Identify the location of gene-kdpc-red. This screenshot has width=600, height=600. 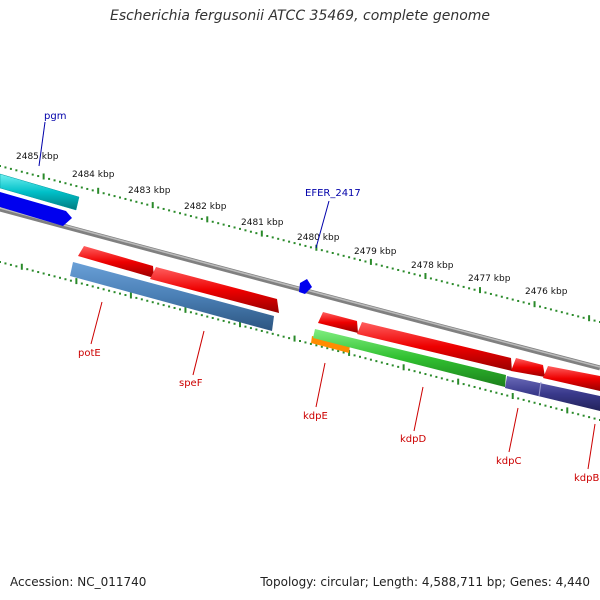
(528, 367).